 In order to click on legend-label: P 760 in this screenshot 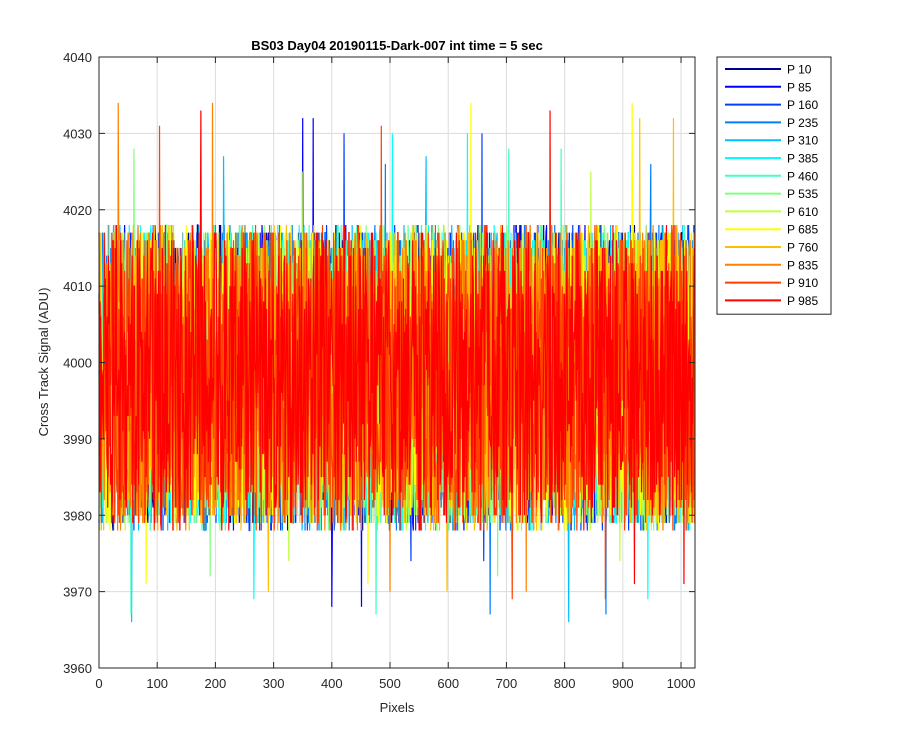, I will do `click(802, 248)`.